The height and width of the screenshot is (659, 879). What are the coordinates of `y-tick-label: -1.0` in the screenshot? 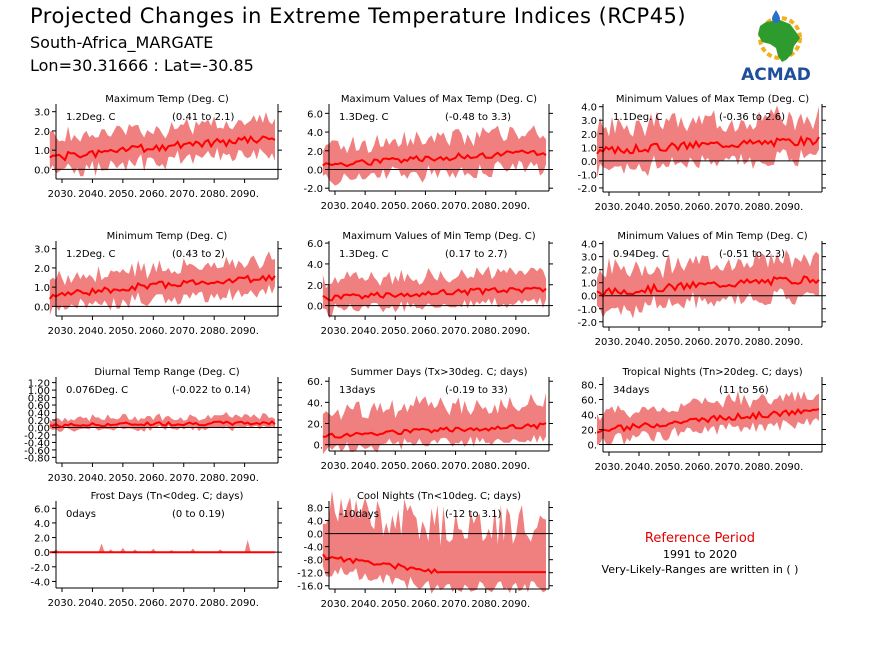 It's located at (587, 175).